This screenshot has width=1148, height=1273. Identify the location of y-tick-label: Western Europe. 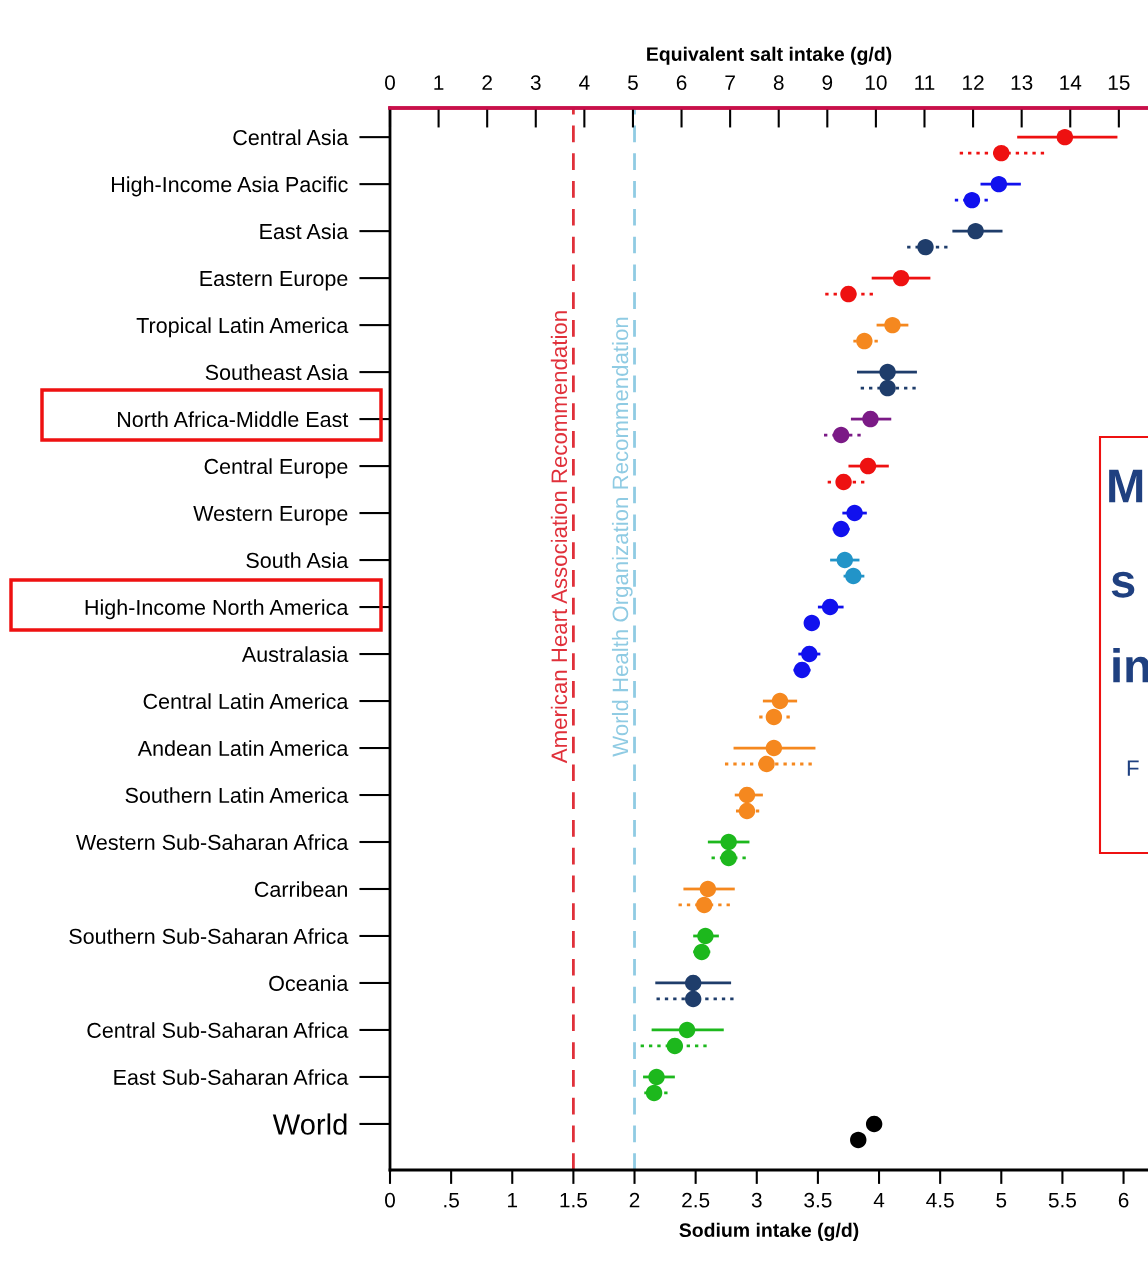
(270, 516).